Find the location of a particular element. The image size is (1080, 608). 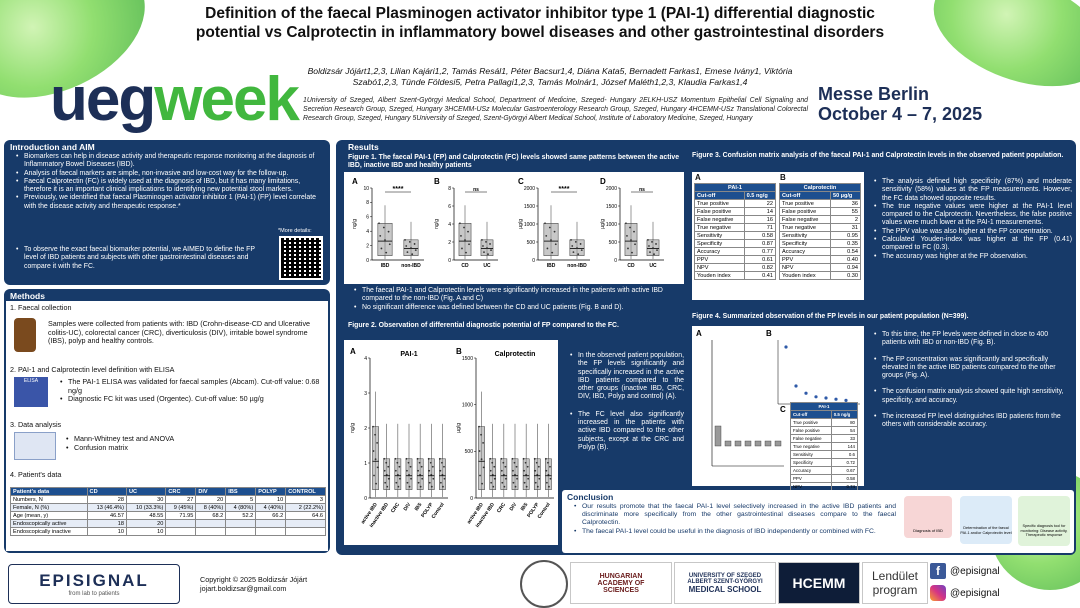

table-cell: 144 is located at coordinates (844, 446).